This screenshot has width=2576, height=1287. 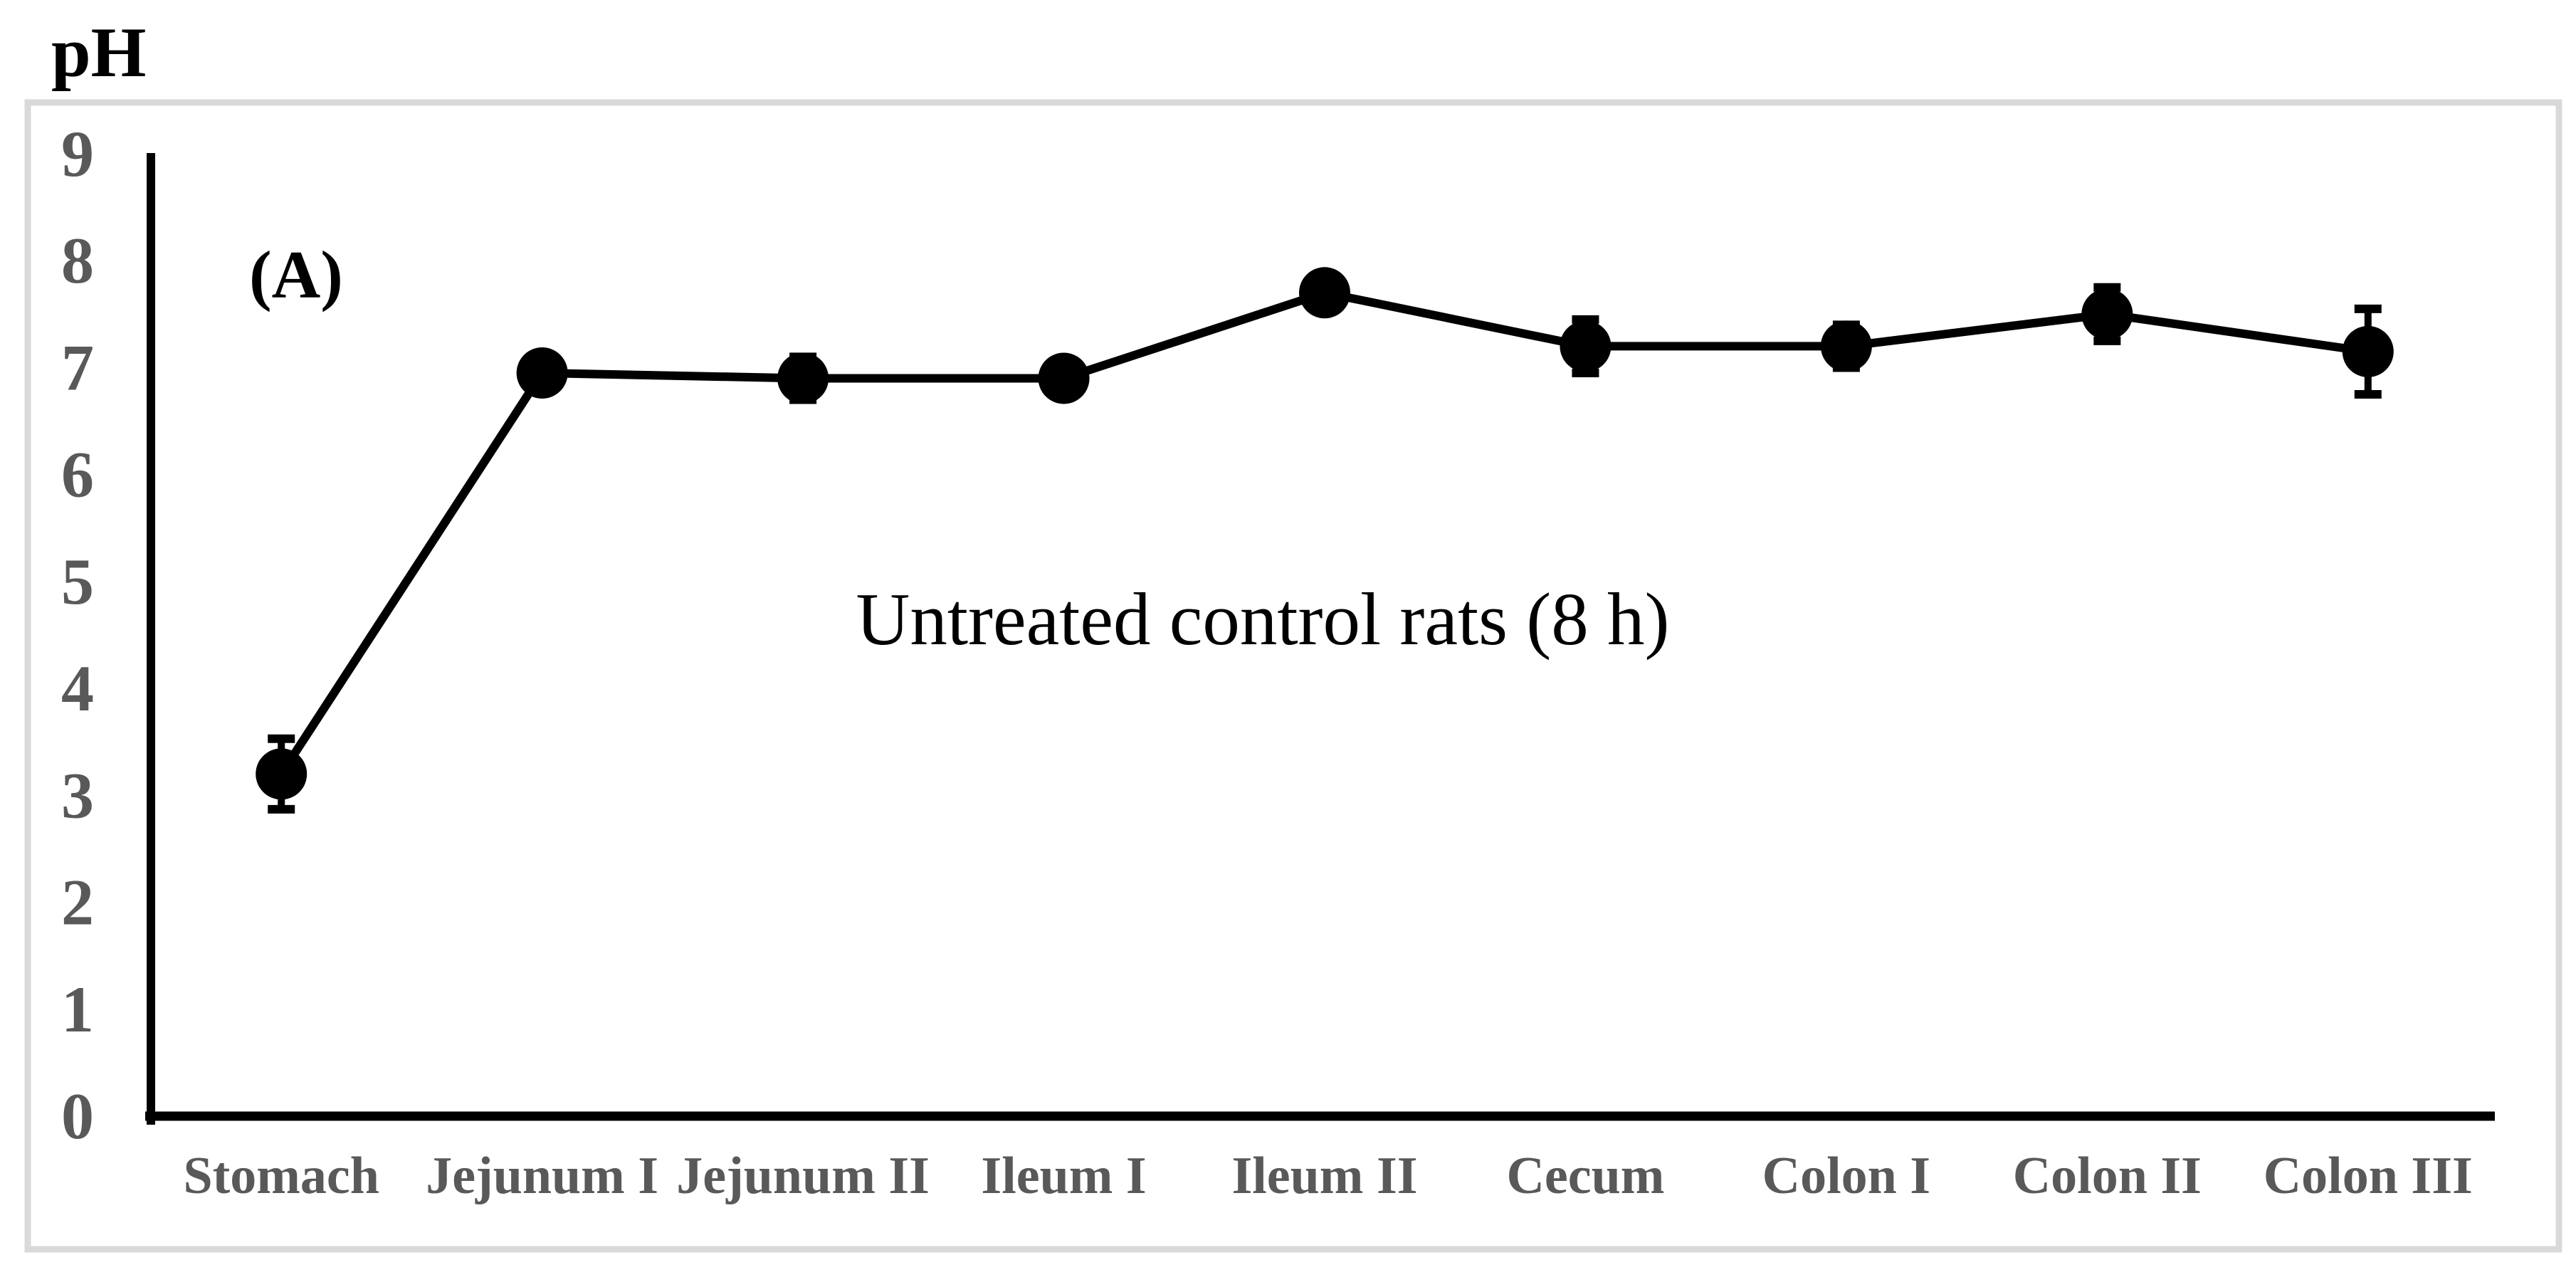 I want to click on x-category-label: Jejunum II, so click(x=803, y=1176).